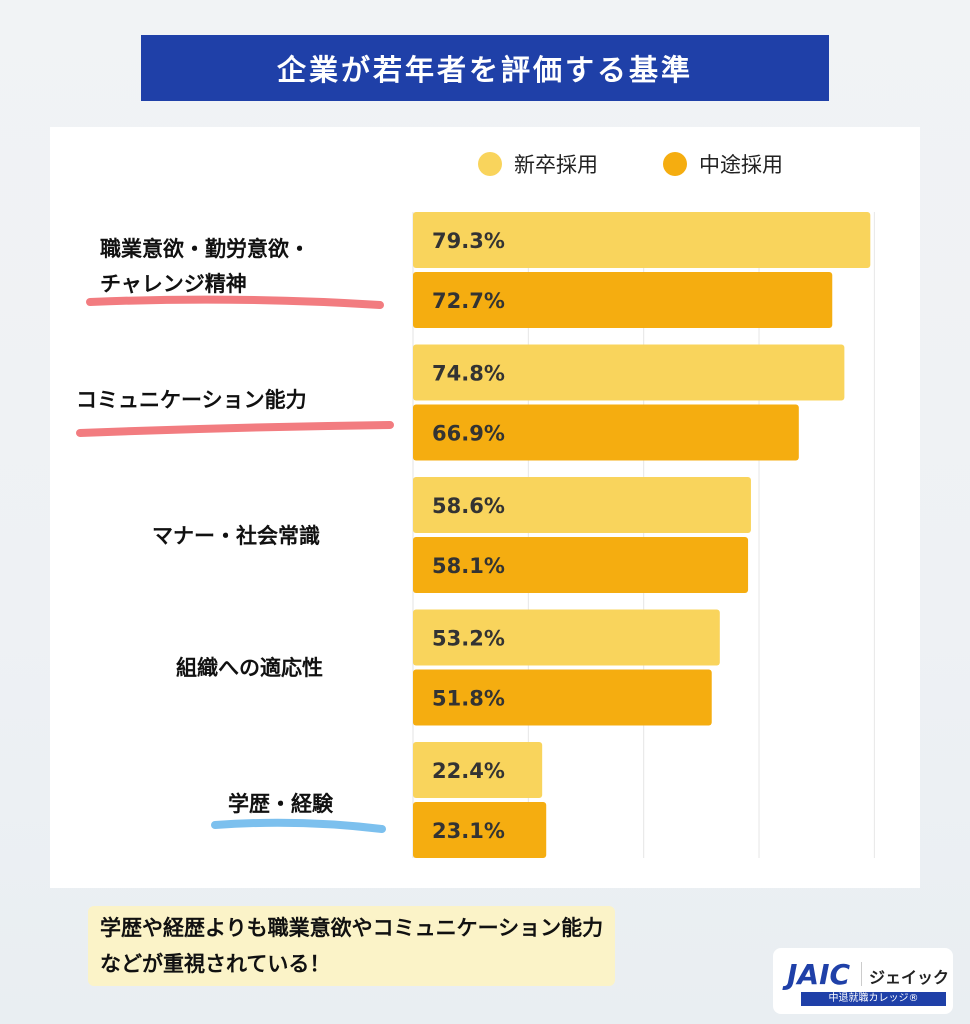 The width and height of the screenshot is (970, 1024). Describe the element at coordinates (468, 831) in the screenshot. I see `bar-value-label: 23.1%` at that location.